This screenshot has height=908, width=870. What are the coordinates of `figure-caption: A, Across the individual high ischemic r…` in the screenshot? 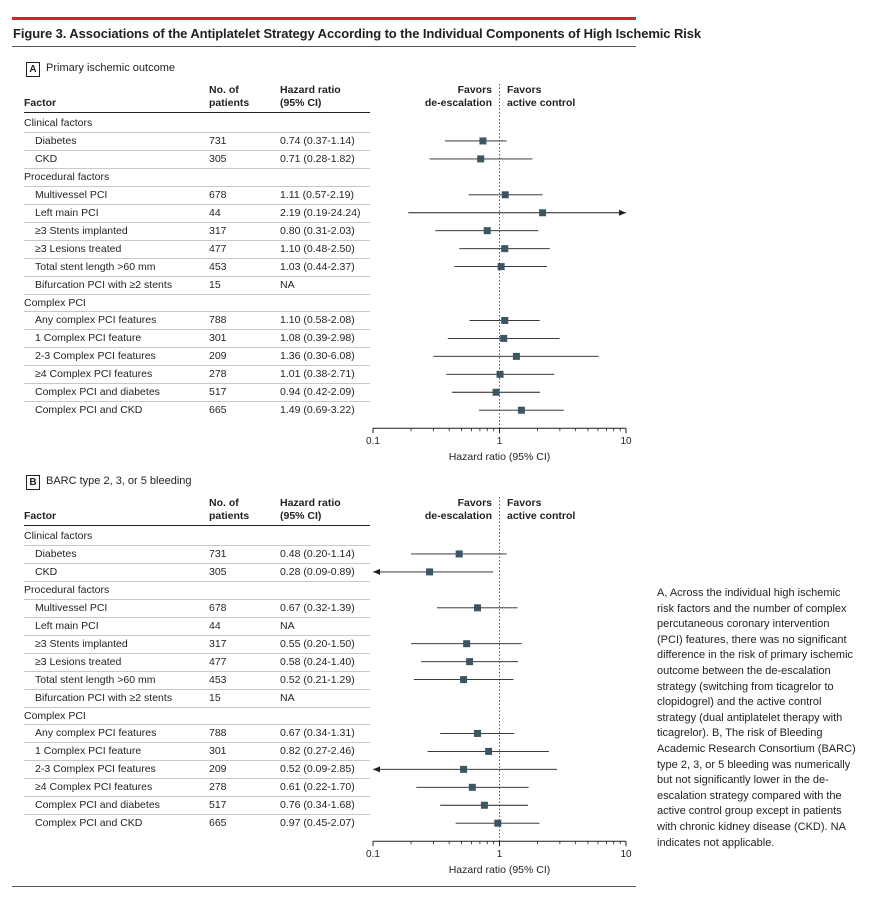 It's located at (756, 718).